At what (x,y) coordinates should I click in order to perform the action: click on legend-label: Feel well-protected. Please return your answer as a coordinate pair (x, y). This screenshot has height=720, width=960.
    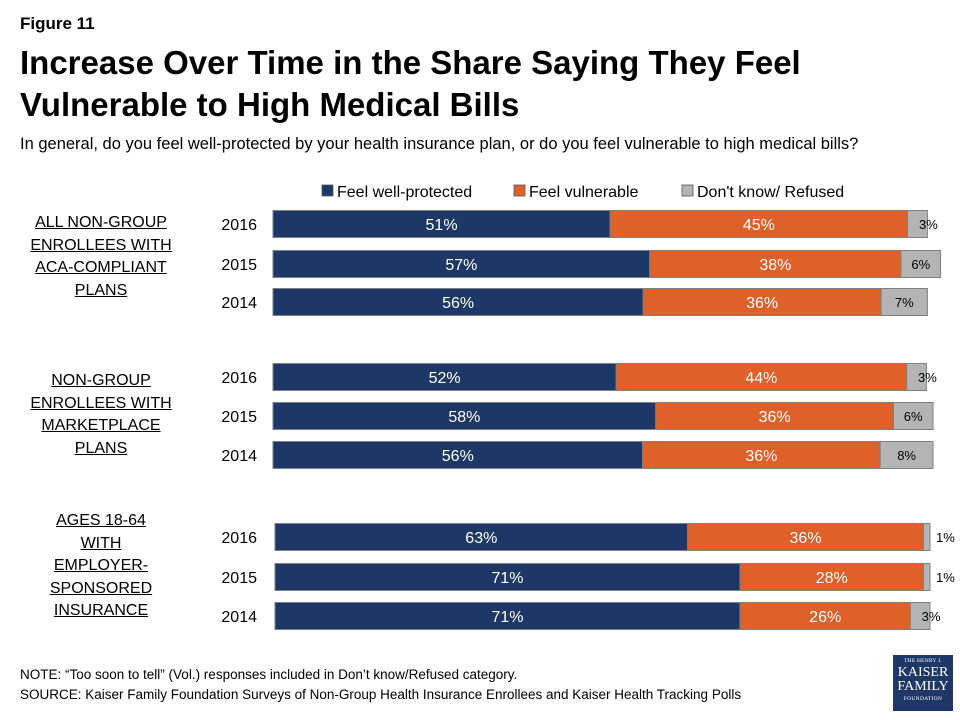
    Looking at the image, I should click on (404, 192).